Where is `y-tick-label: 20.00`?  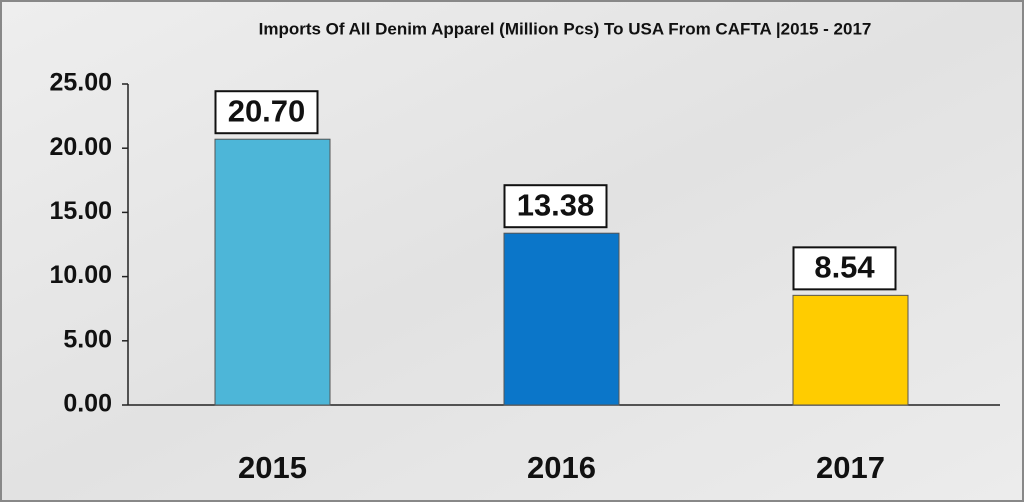
y-tick-label: 20.00 is located at coordinates (80, 147).